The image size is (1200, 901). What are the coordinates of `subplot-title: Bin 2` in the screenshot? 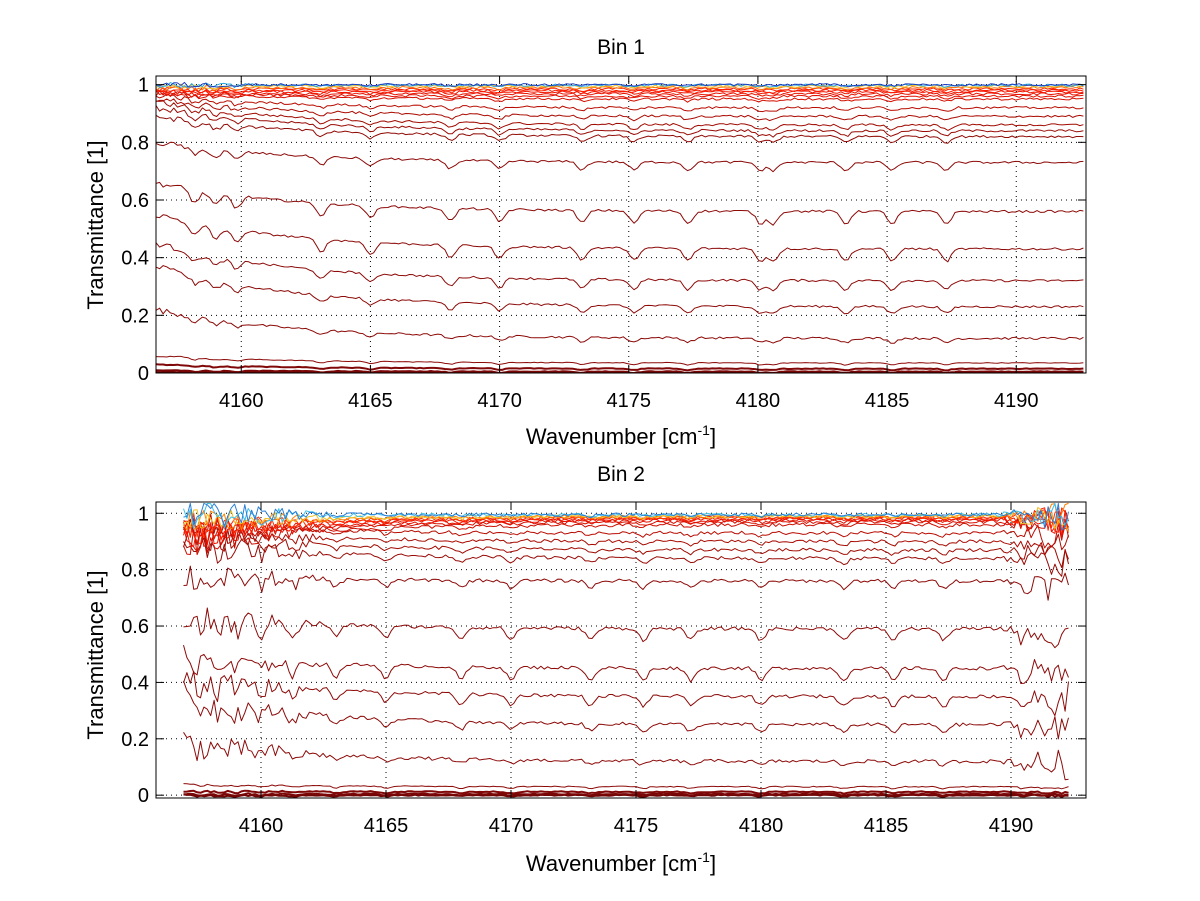 It's located at (621, 474).